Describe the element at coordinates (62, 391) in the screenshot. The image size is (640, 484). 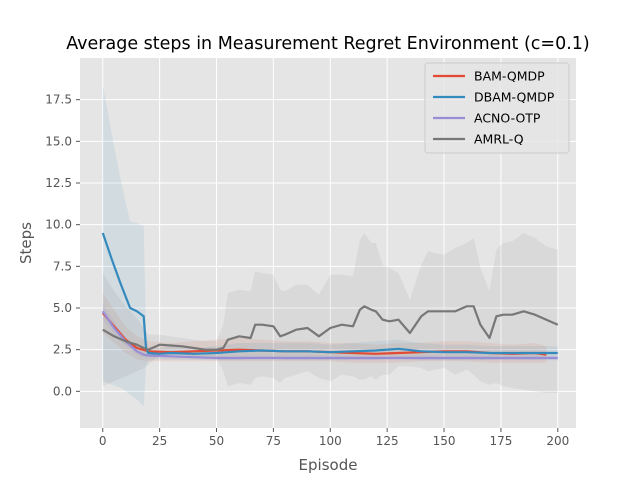
I see `y-tick-label: 0.0` at that location.